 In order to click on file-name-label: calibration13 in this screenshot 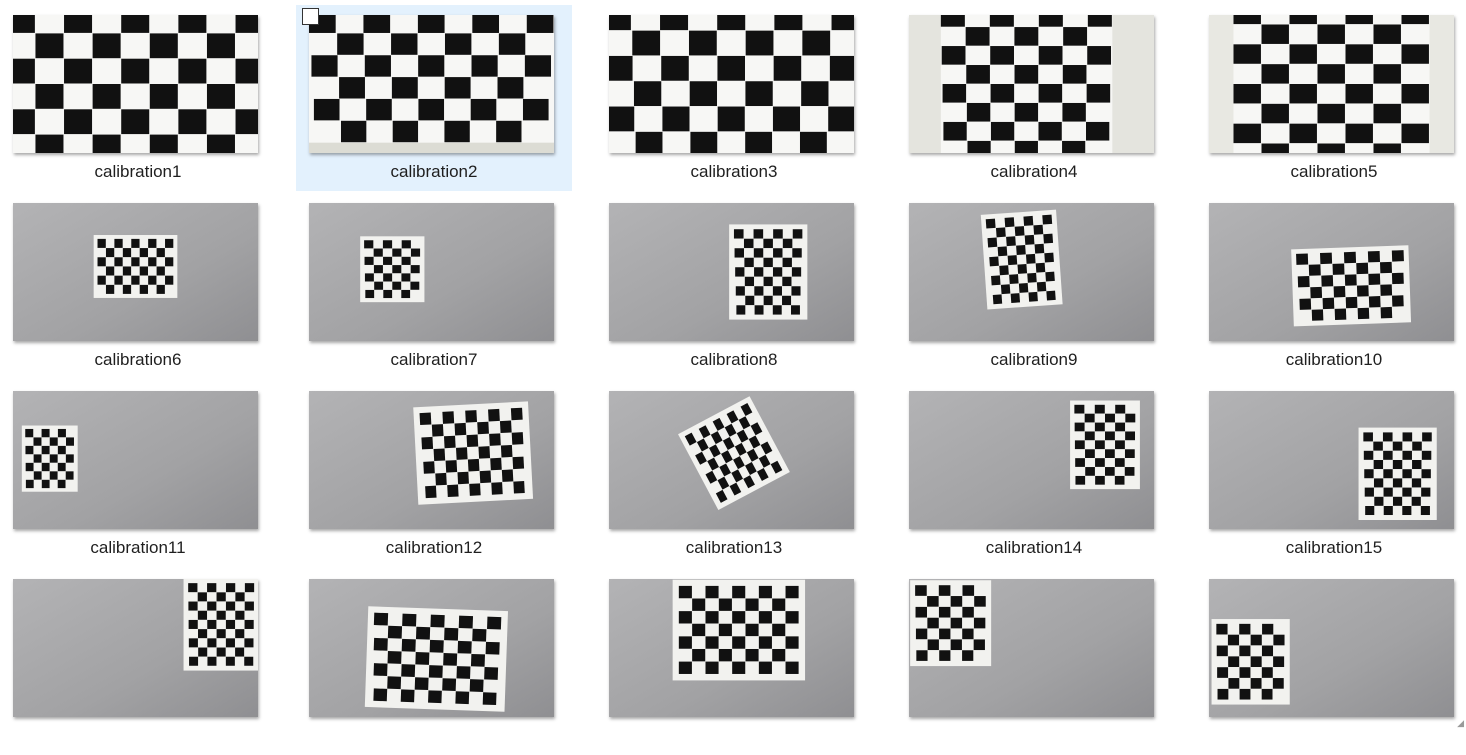, I will do `click(734, 548)`.